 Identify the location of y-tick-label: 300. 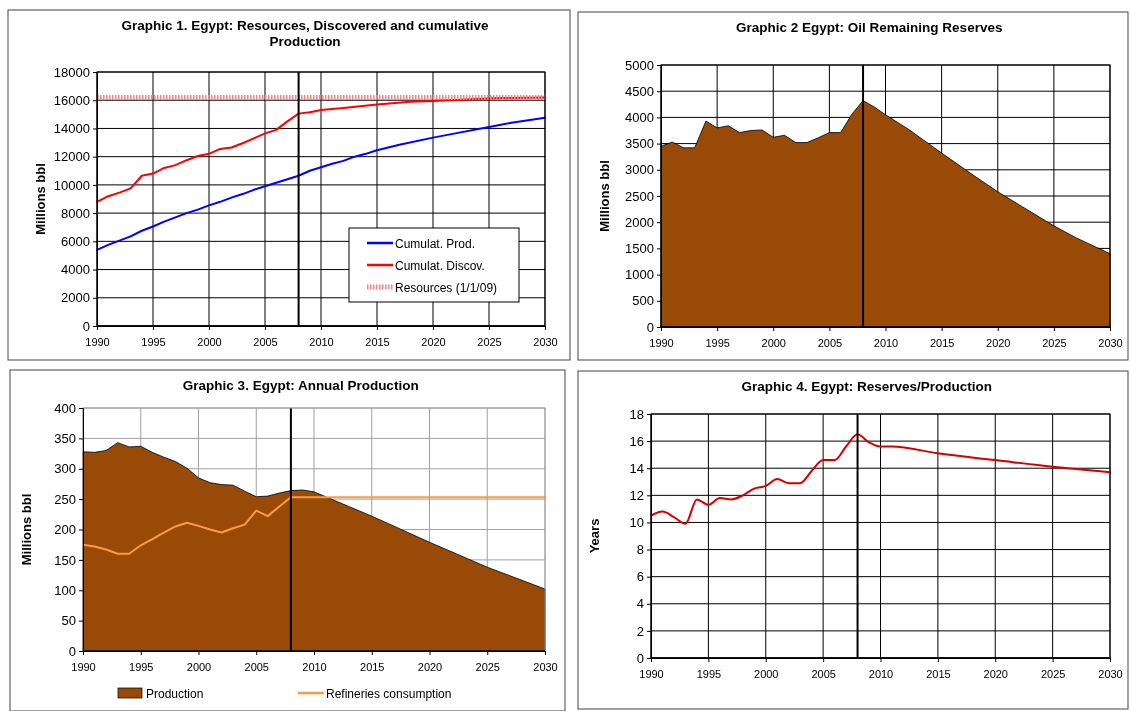
(65, 469).